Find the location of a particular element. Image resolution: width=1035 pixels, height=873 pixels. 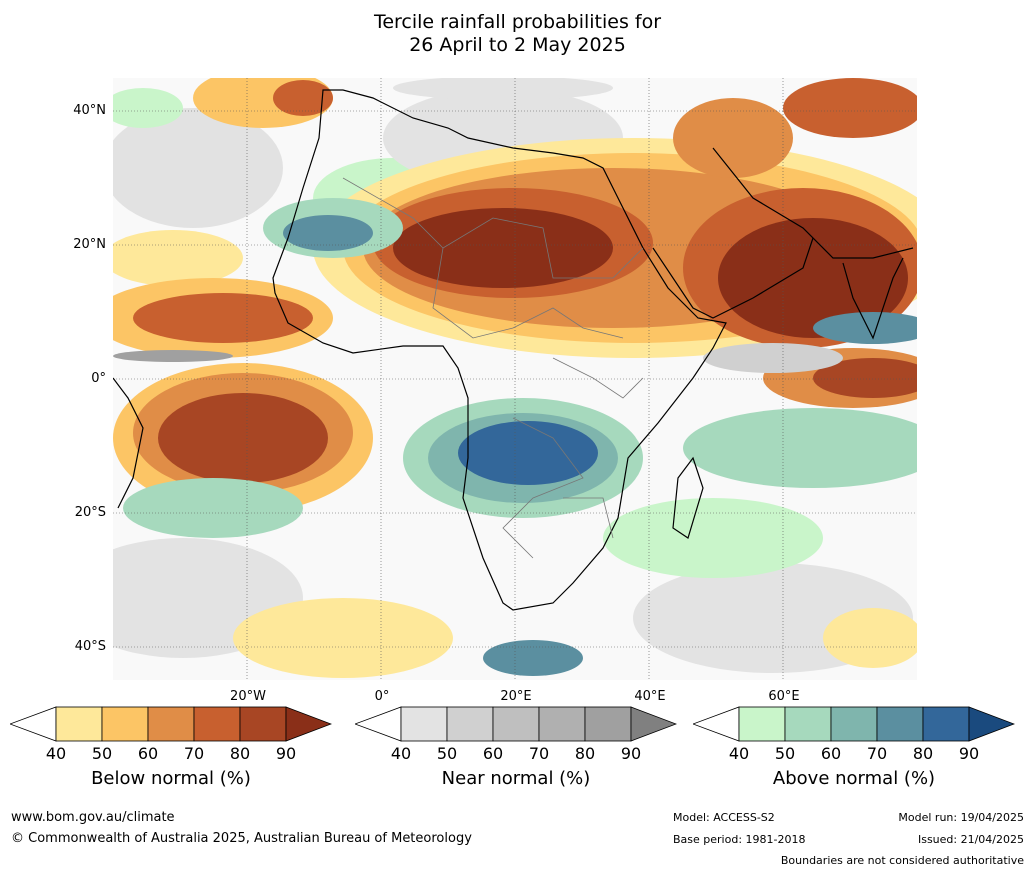

footer-model-run: Model run: 19/04/2025 is located at coordinates (961, 817).